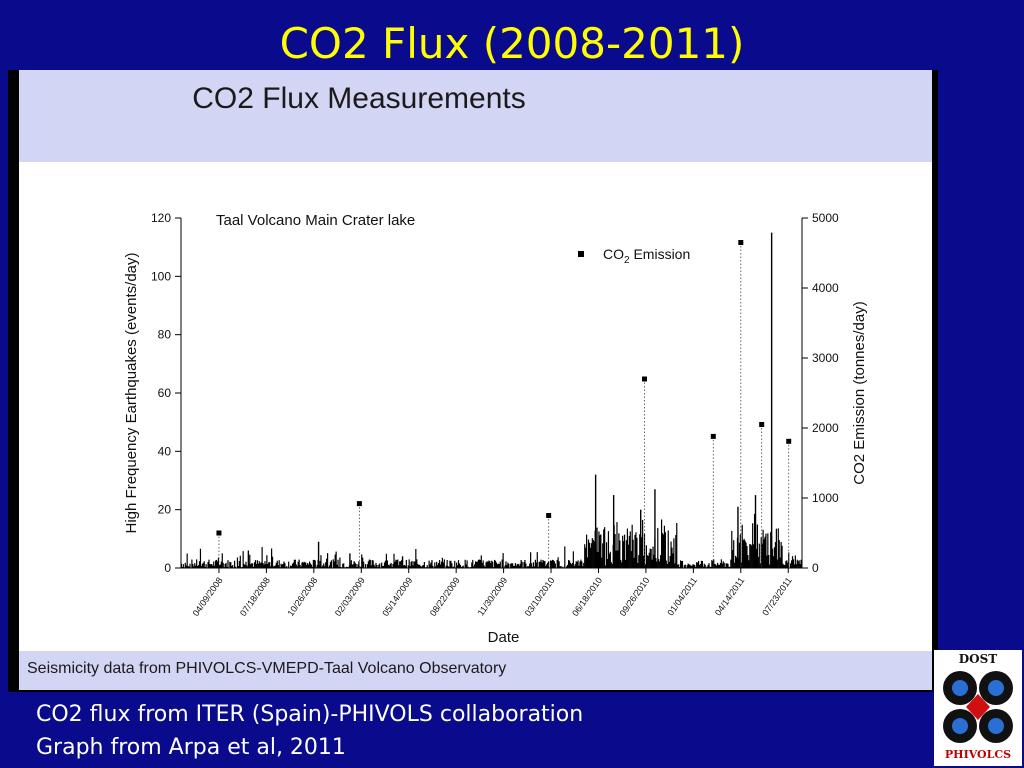 The image size is (1024, 768). Describe the element at coordinates (161, 276) in the screenshot. I see `left-y-tick-label: 100` at that location.